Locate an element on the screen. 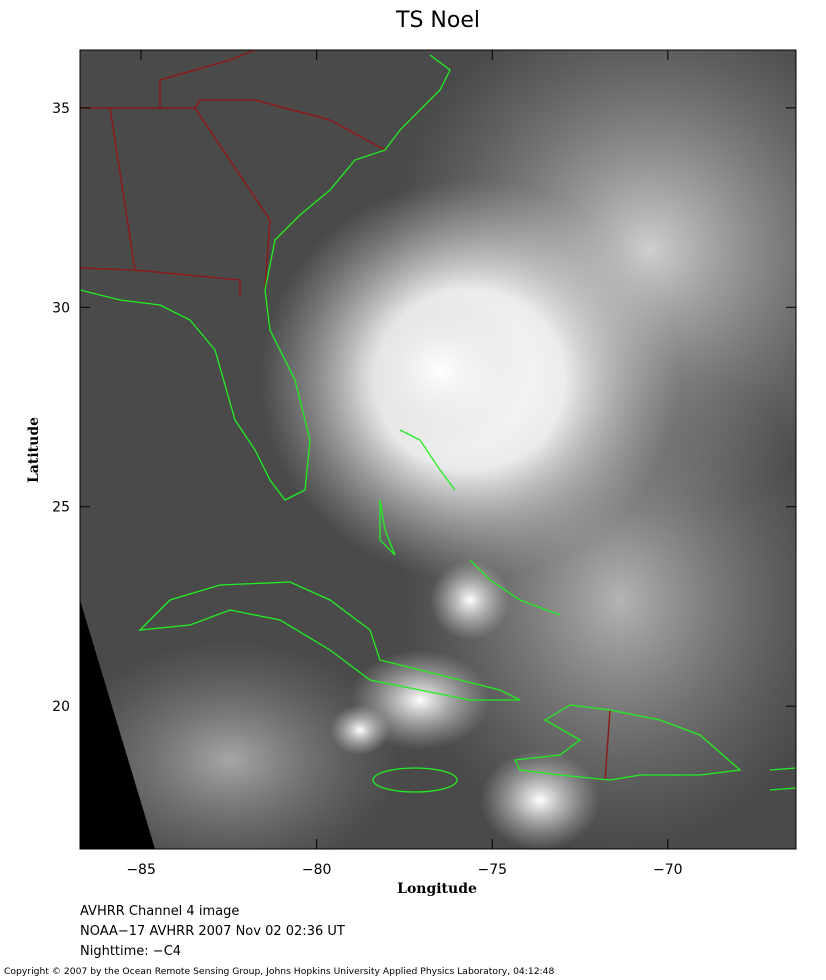 The height and width of the screenshot is (980, 826). y-tick-label: 20 is located at coordinates (61, 707).